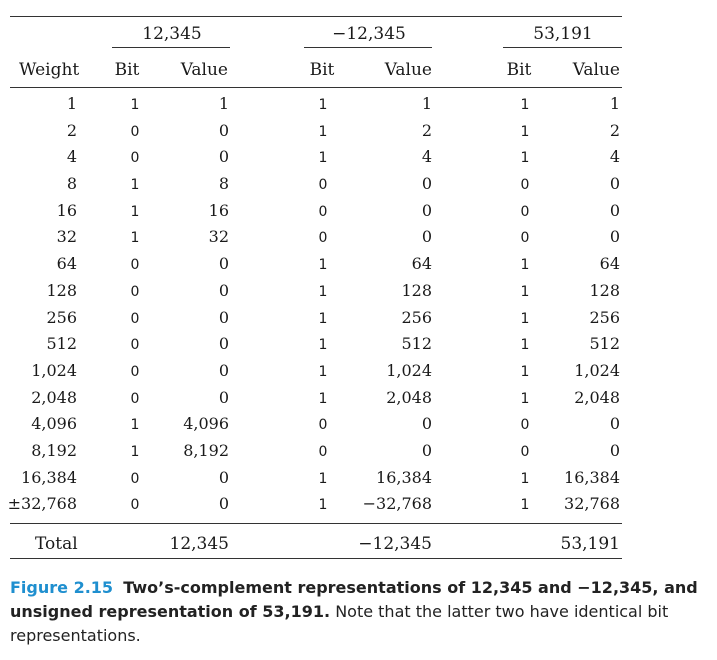  Describe the element at coordinates (218, 236) in the screenshot. I see `value-cell: 32` at that location.